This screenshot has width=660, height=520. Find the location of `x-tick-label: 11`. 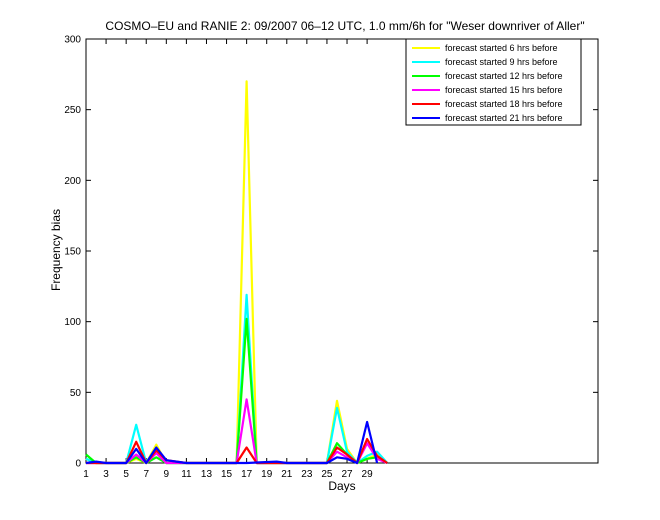

x-tick-label: 11 is located at coordinates (186, 474).